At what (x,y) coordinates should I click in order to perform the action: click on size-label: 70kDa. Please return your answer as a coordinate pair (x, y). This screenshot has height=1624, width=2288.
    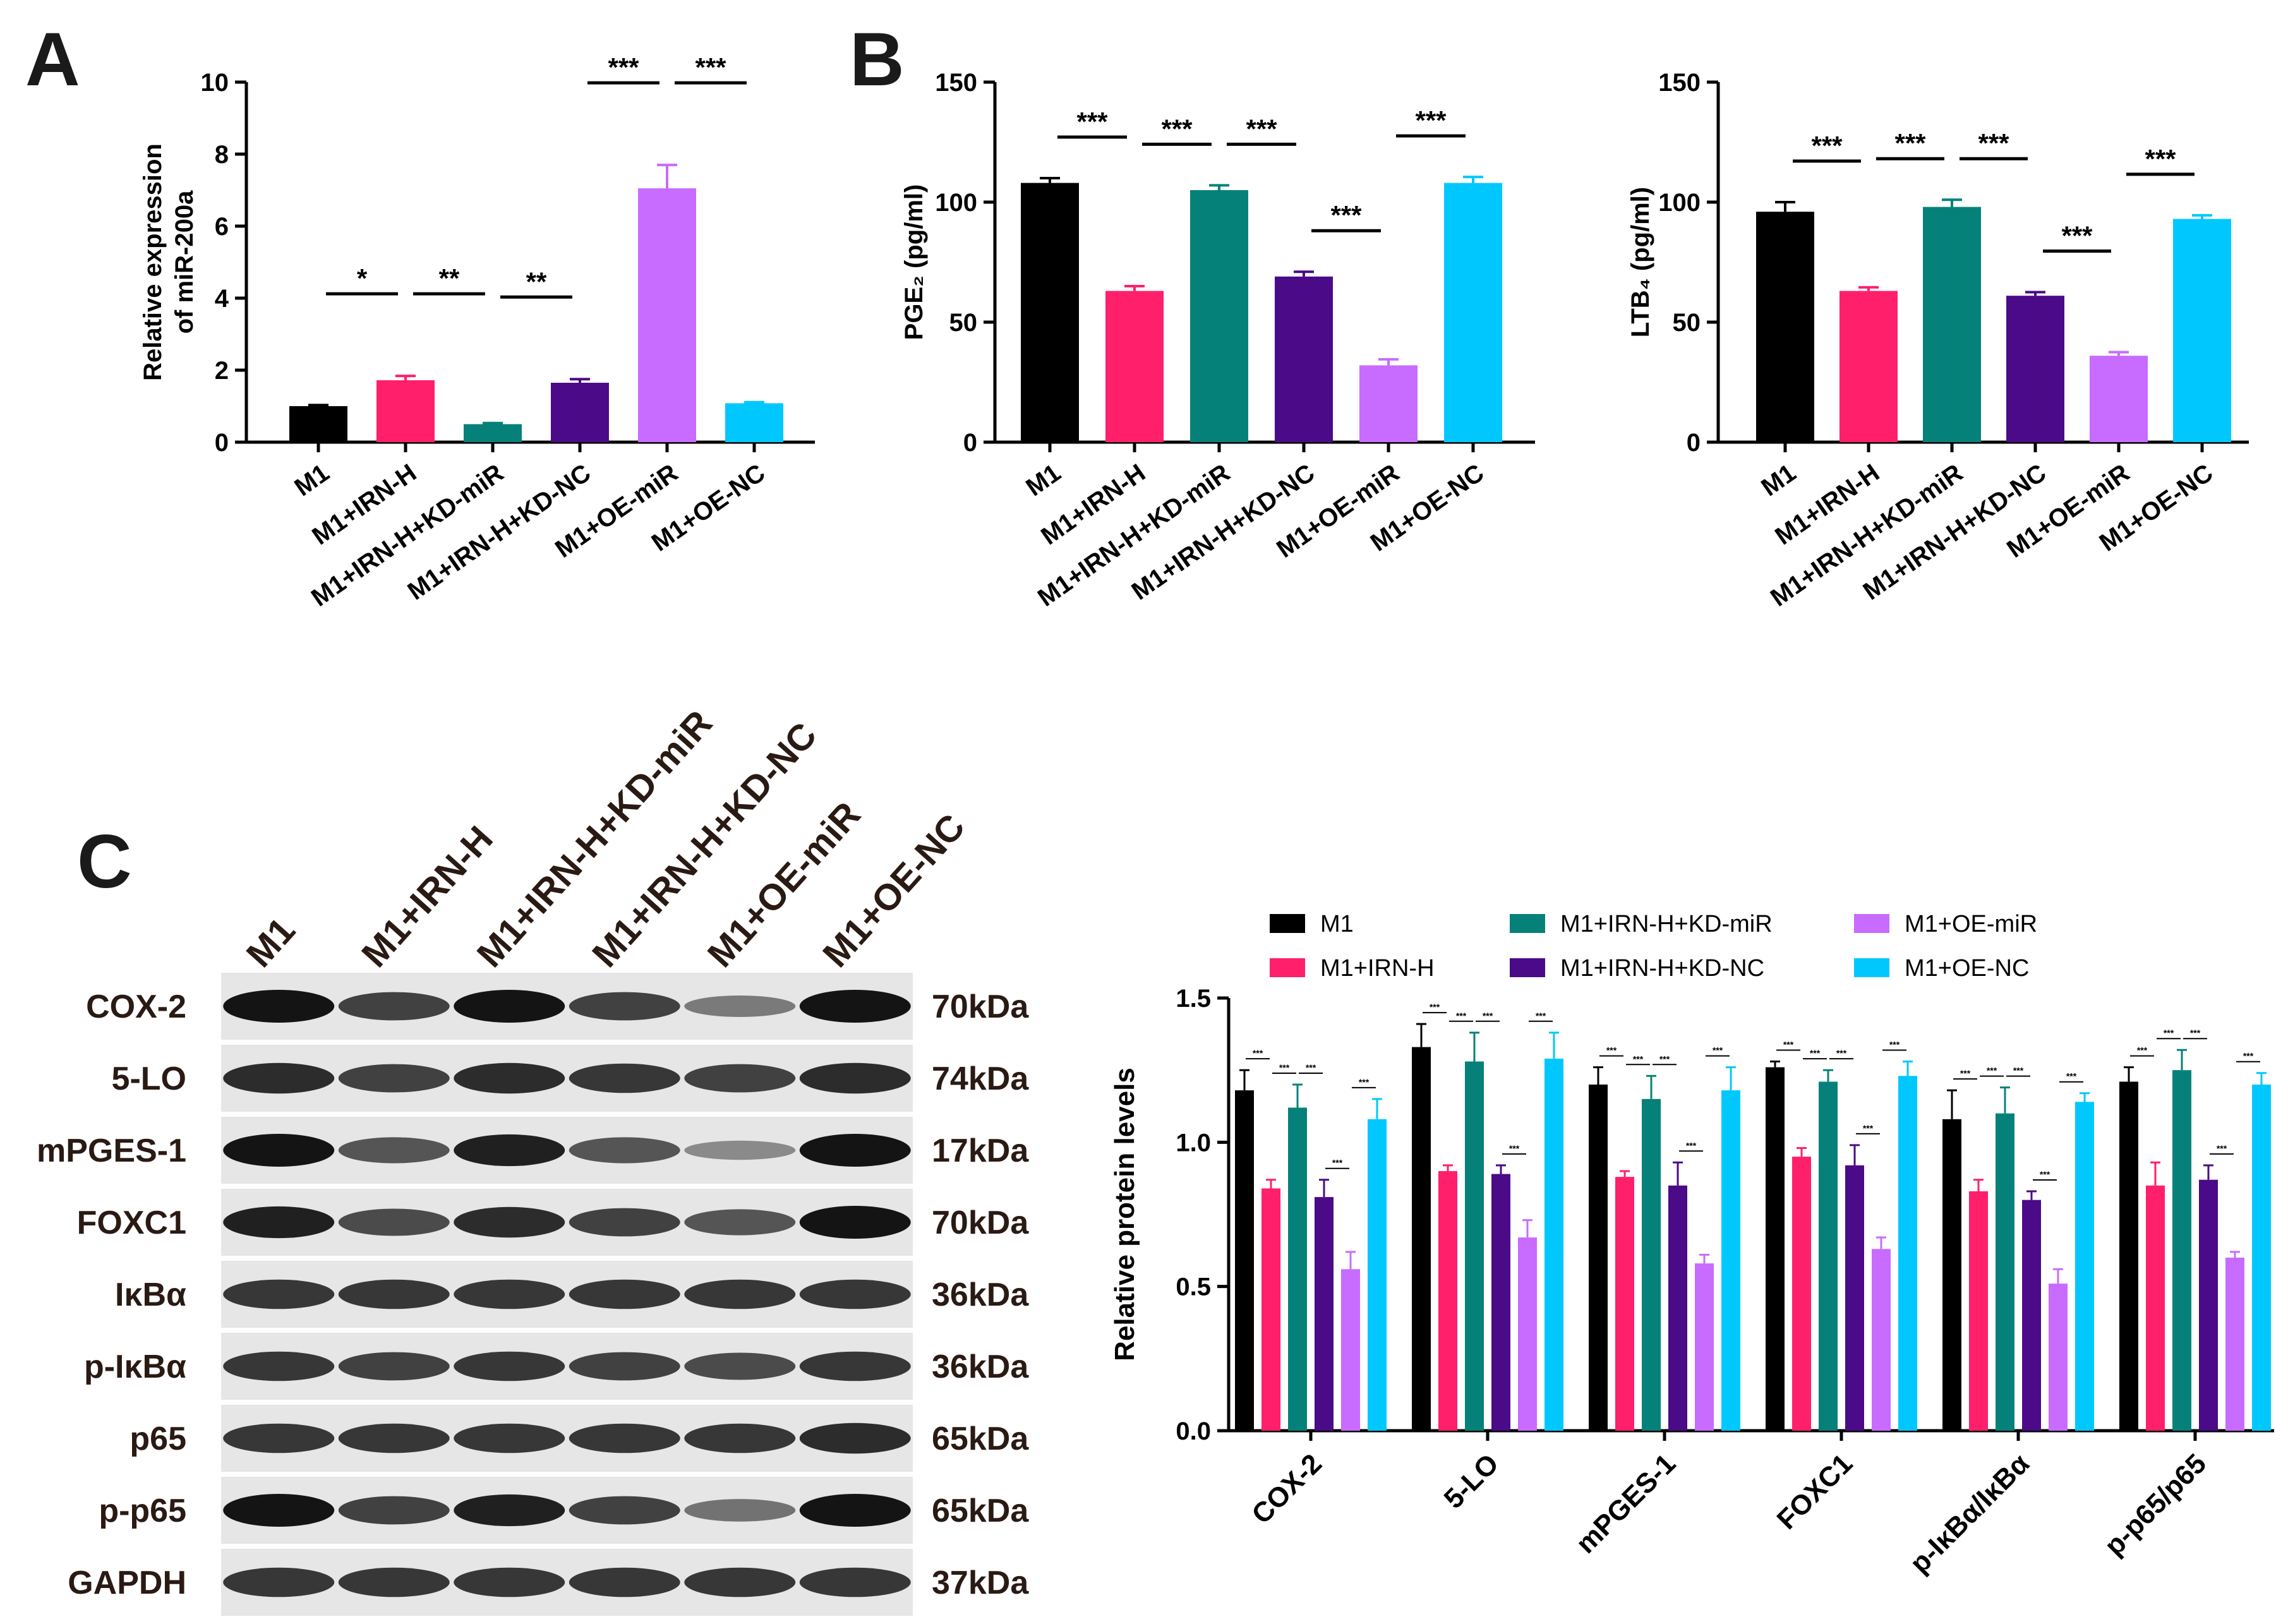
    Looking at the image, I should click on (981, 1007).